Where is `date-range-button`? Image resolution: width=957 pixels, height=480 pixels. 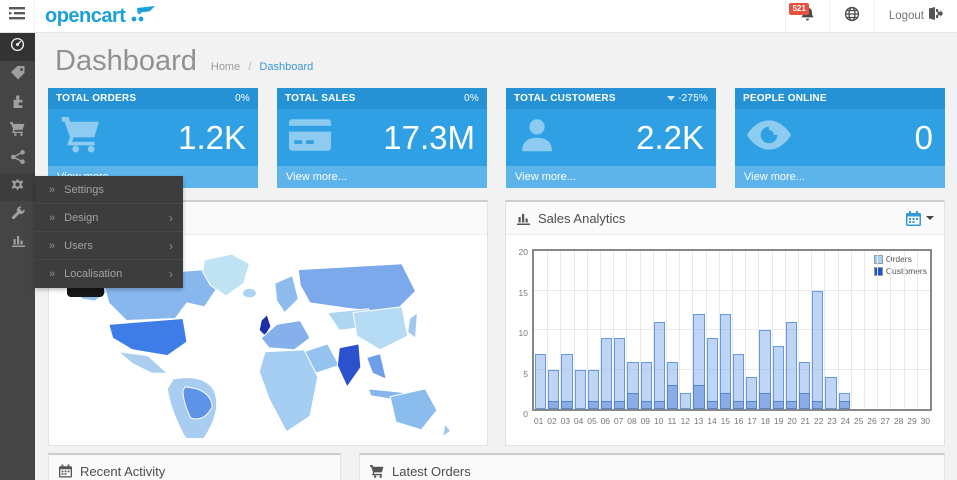 date-range-button is located at coordinates (920, 218).